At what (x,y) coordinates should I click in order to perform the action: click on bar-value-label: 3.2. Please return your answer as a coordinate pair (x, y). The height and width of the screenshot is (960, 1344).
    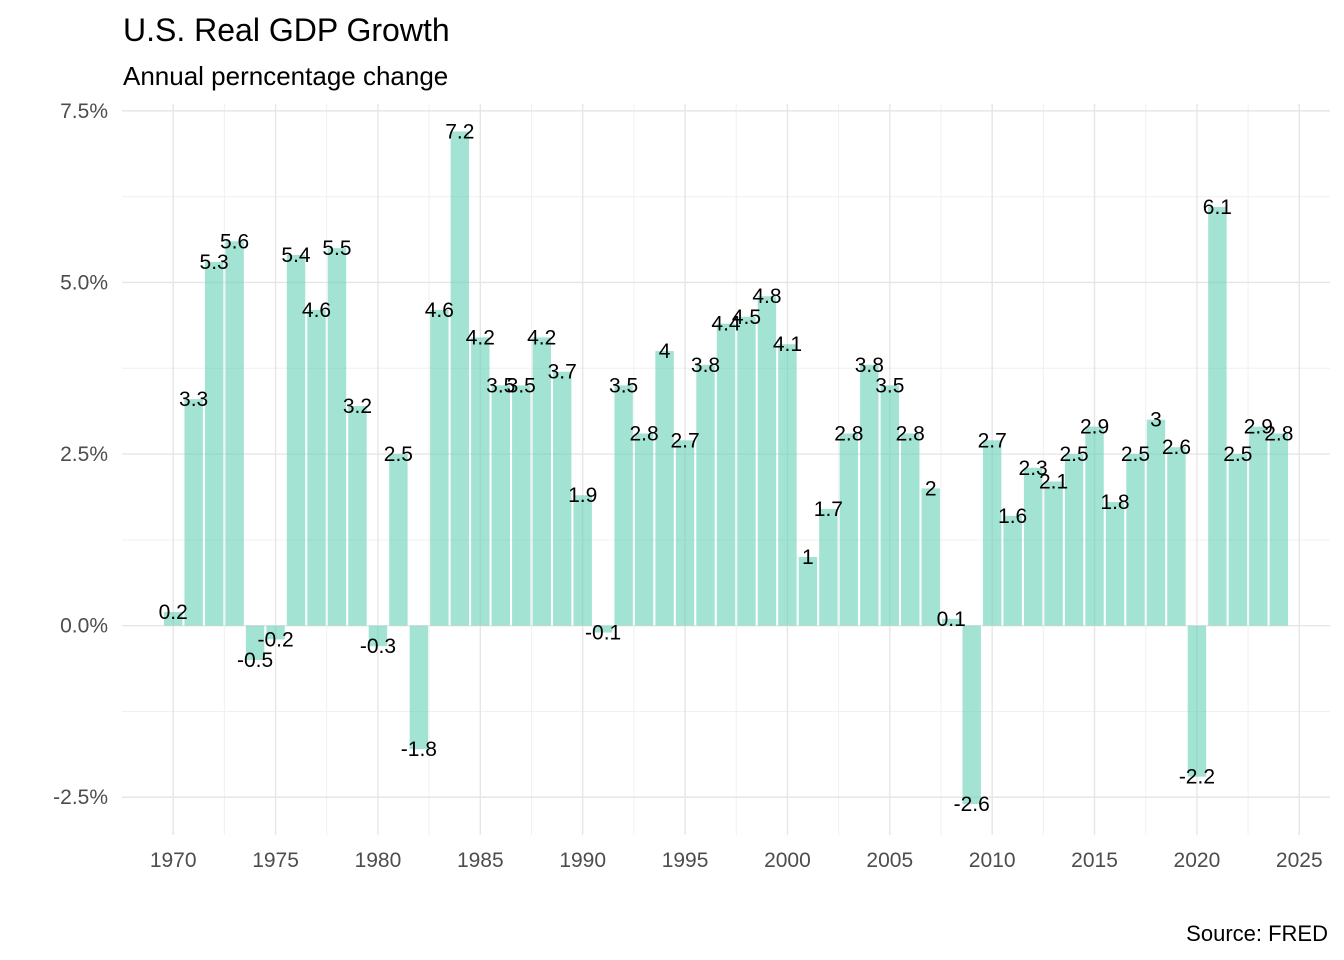
    Looking at the image, I should click on (357, 406).